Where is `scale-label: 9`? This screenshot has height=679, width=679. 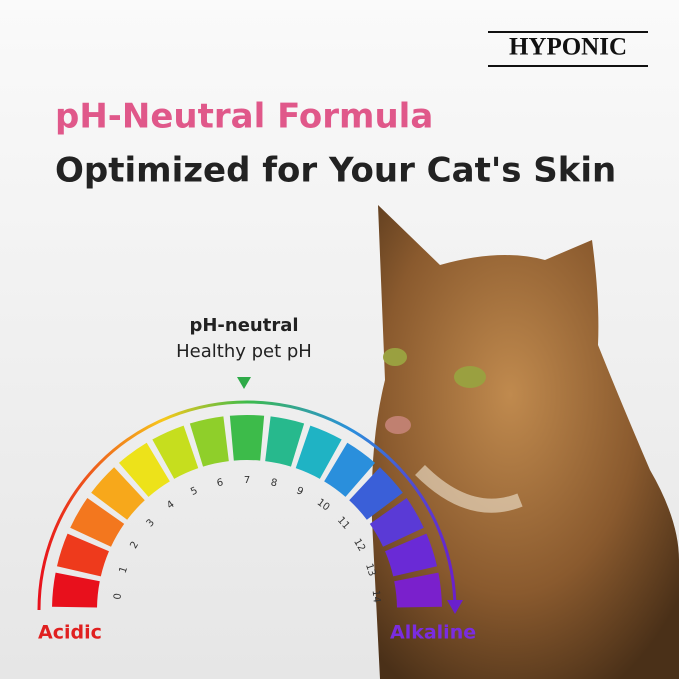 scale-label: 9 is located at coordinates (300, 491).